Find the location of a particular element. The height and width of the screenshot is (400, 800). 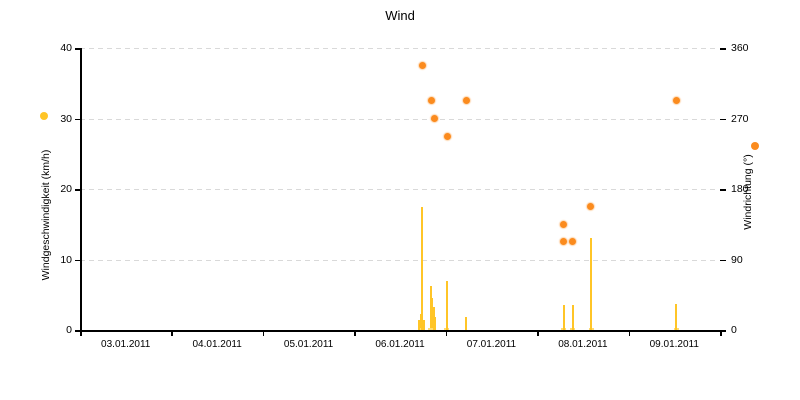

y-right-tick-label: 0 is located at coordinates (734, 330).